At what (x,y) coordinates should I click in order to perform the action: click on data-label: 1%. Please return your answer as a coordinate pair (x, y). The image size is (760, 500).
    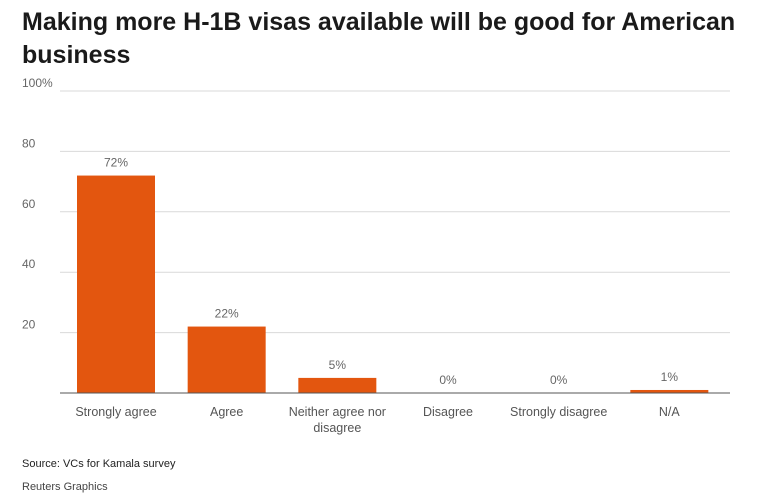
    Looking at the image, I should click on (670, 377).